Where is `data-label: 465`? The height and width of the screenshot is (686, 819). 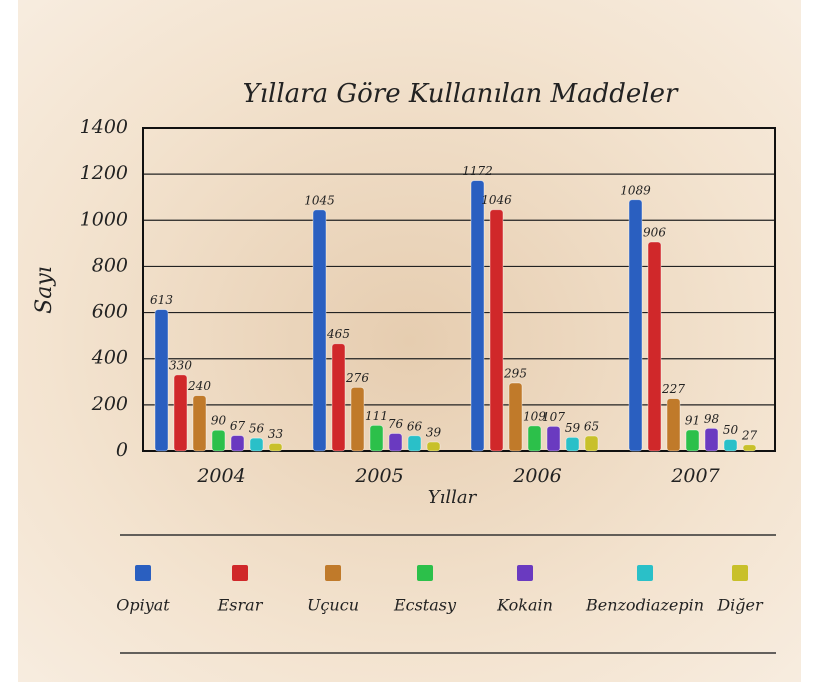 data-label: 465 is located at coordinates (338, 334).